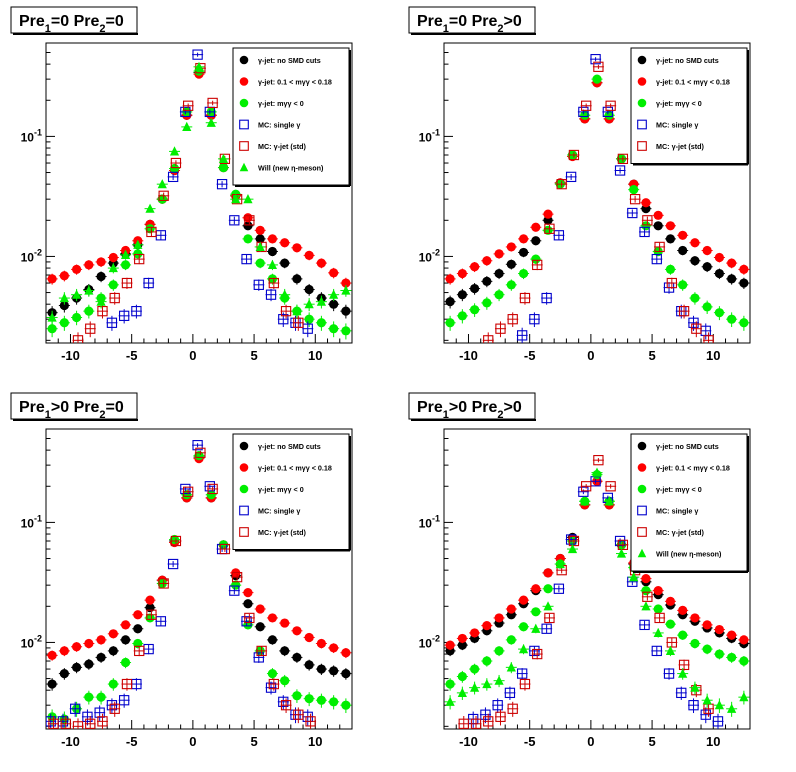 The height and width of the screenshot is (772, 796). I want to click on legend-entry: MC: γ-jet (std), so click(282, 146).